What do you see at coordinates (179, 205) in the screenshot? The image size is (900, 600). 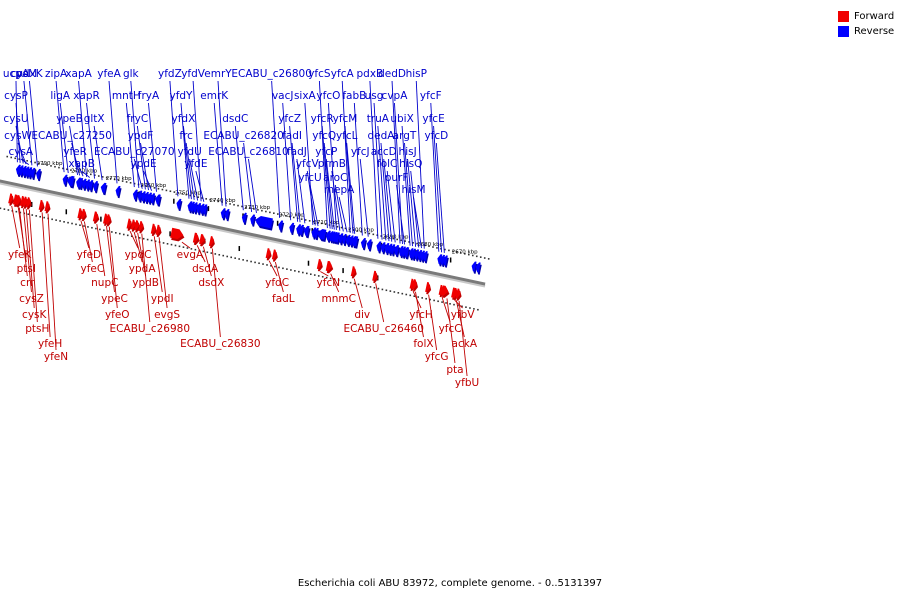 I see `yfdZ-gene` at bounding box center [179, 205].